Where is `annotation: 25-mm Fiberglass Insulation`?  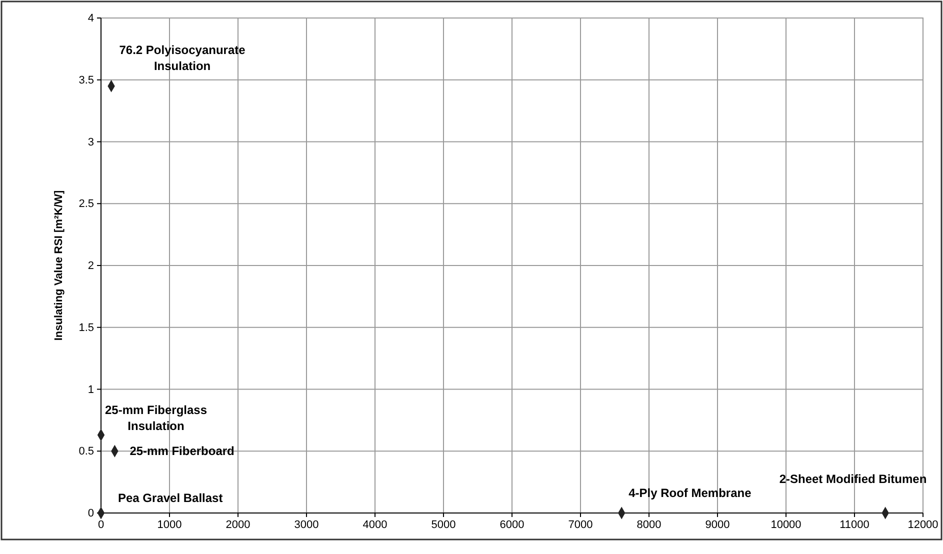
annotation: 25-mm Fiberglass Insulation is located at coordinates (156, 418).